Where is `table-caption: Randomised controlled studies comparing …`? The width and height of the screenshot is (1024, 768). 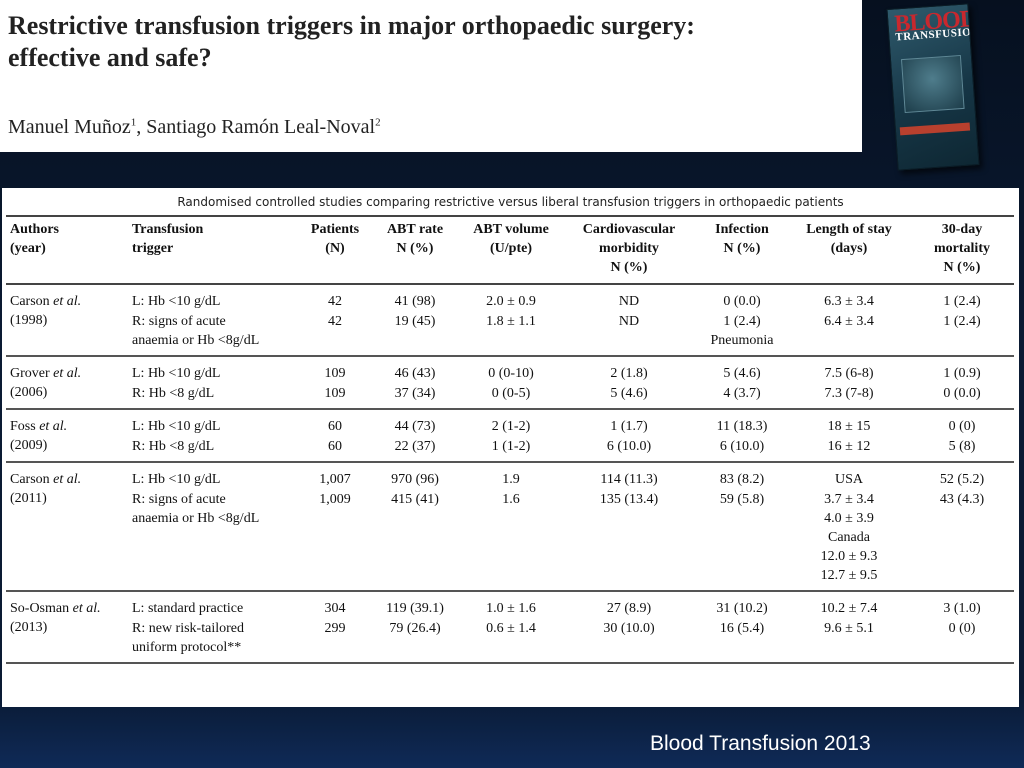 table-caption: Randomised controlled studies comparing … is located at coordinates (510, 202).